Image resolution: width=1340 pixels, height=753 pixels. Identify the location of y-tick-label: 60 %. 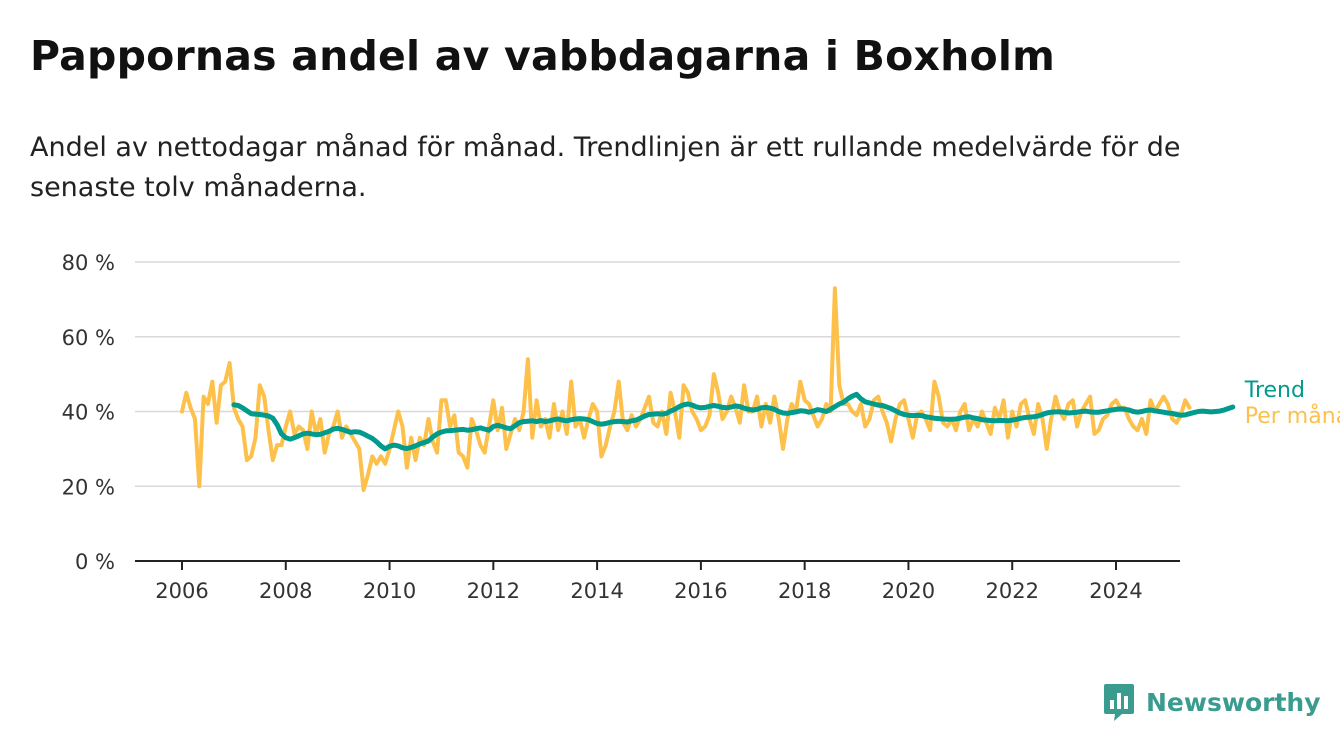
(88, 338).